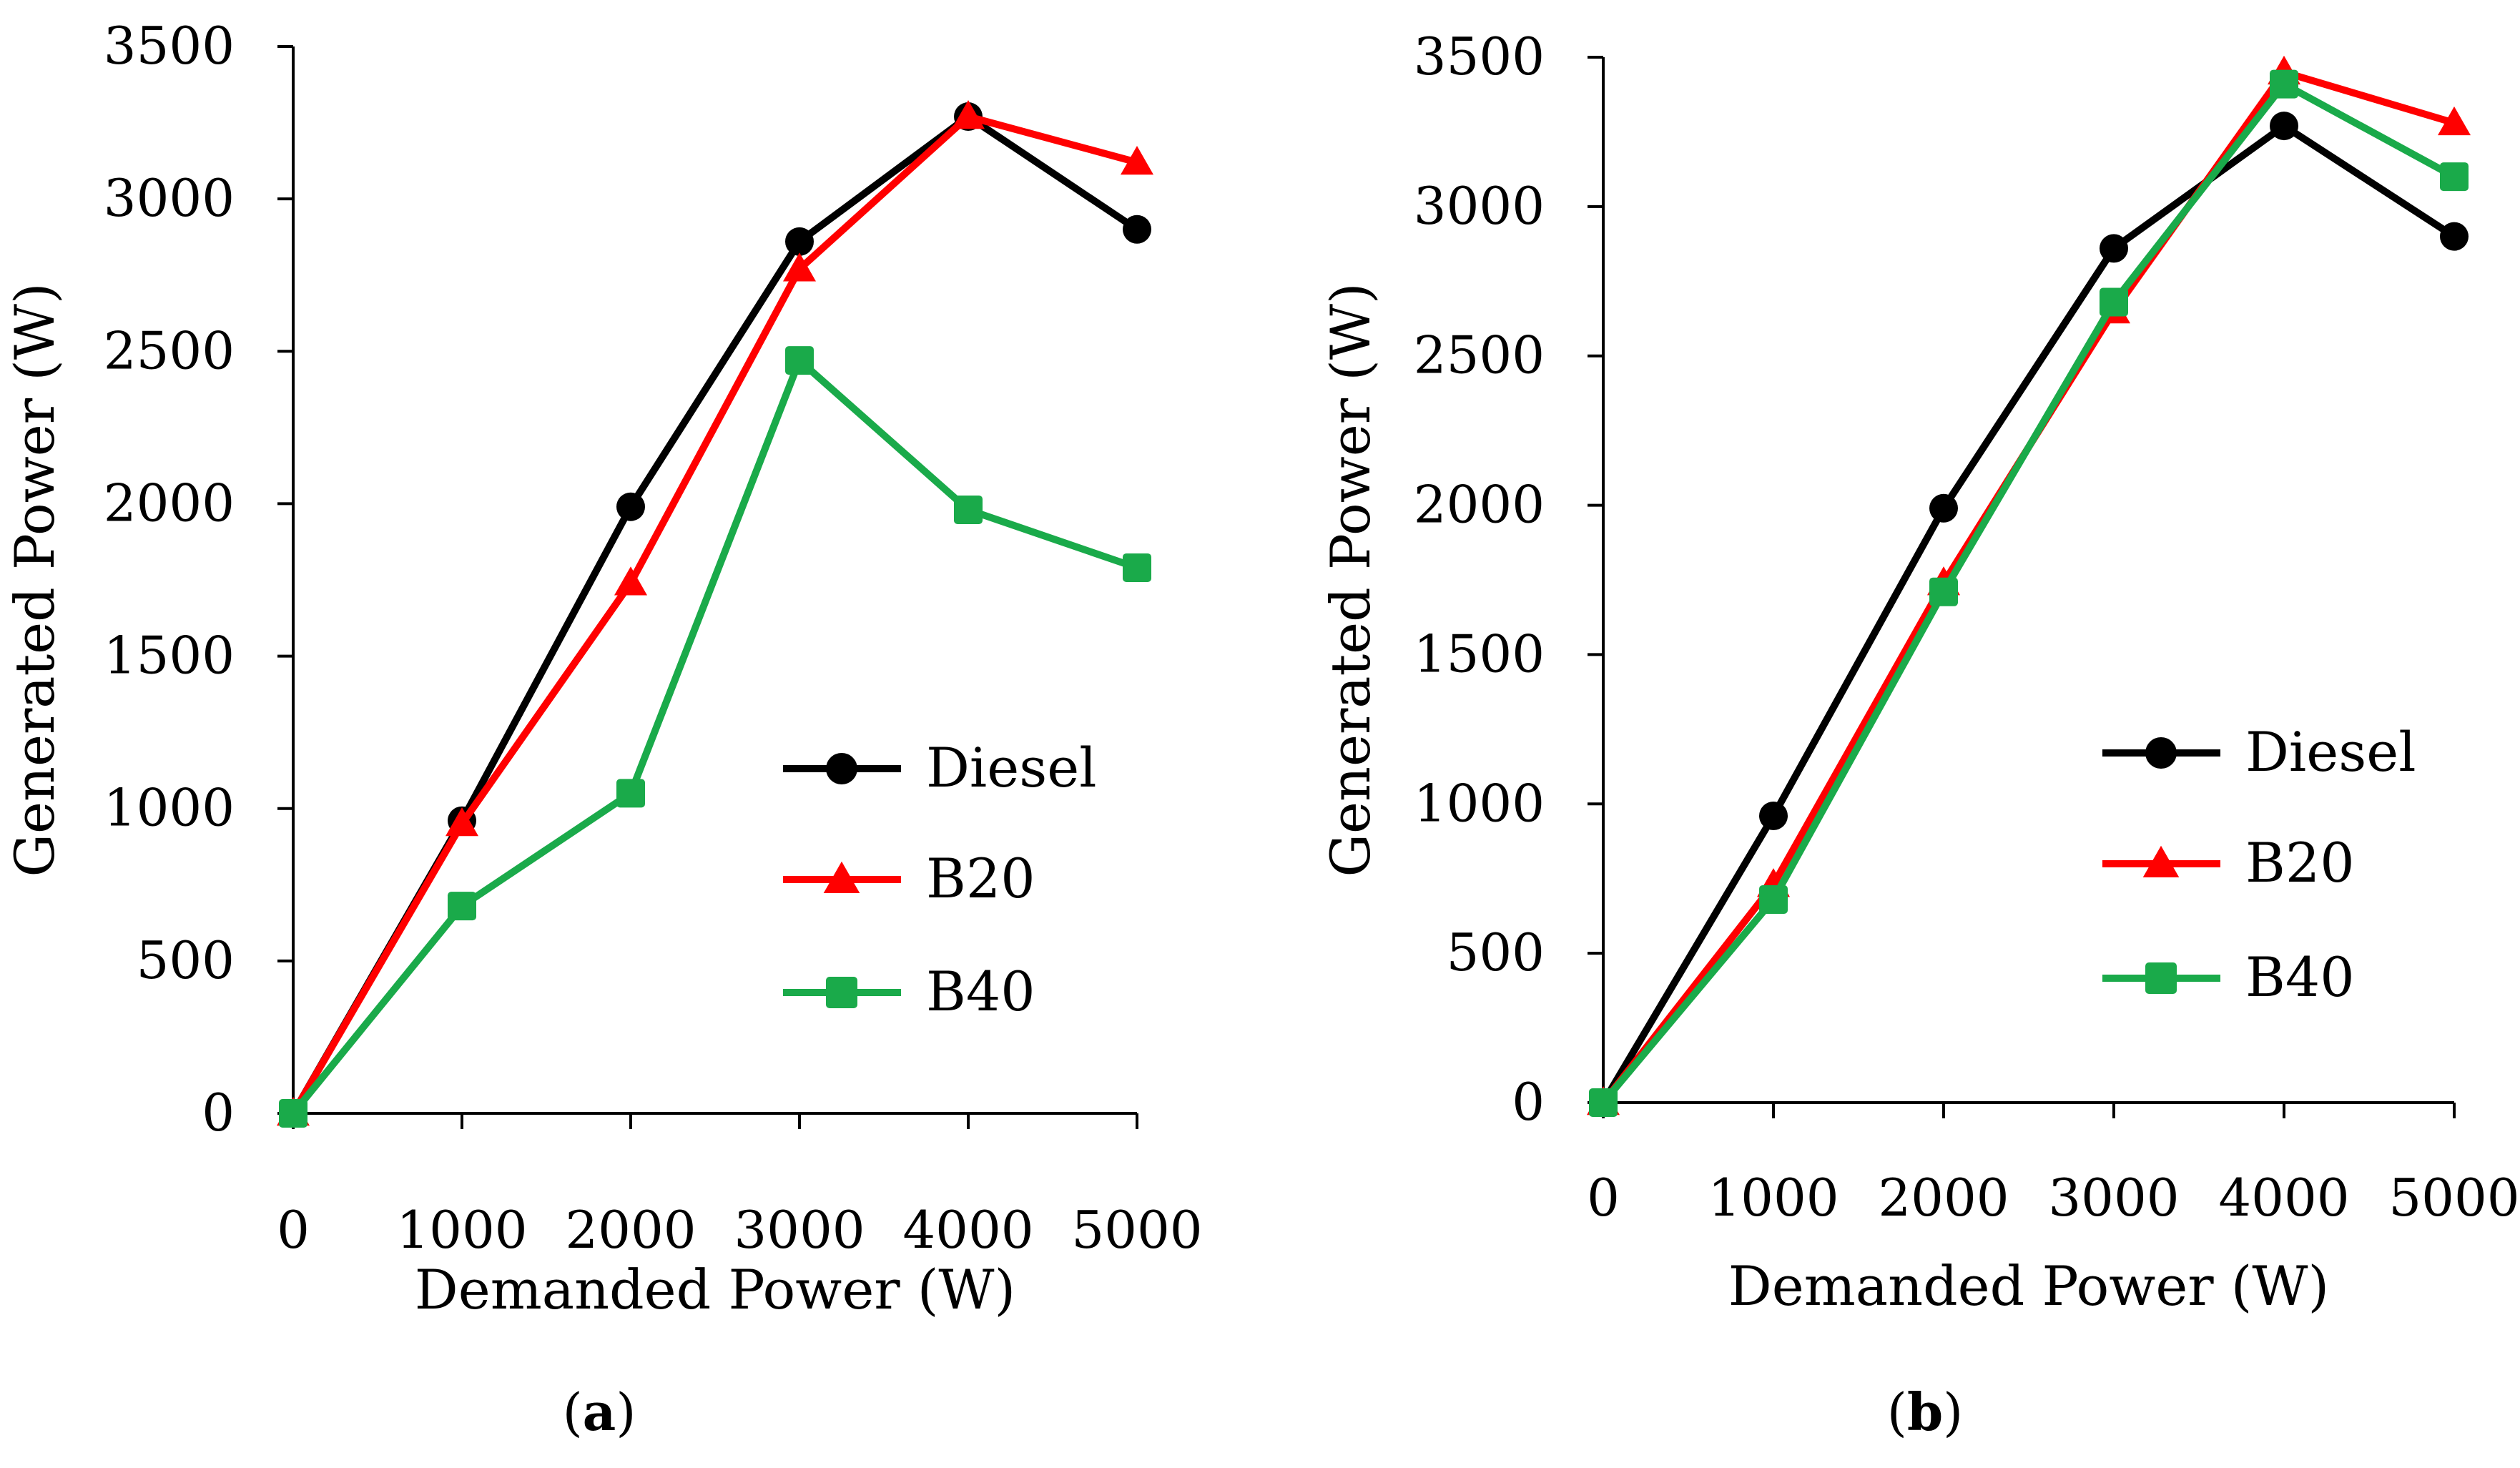 The image size is (2520, 1468). I want to click on panel-caption: (b), so click(1925, 1411).